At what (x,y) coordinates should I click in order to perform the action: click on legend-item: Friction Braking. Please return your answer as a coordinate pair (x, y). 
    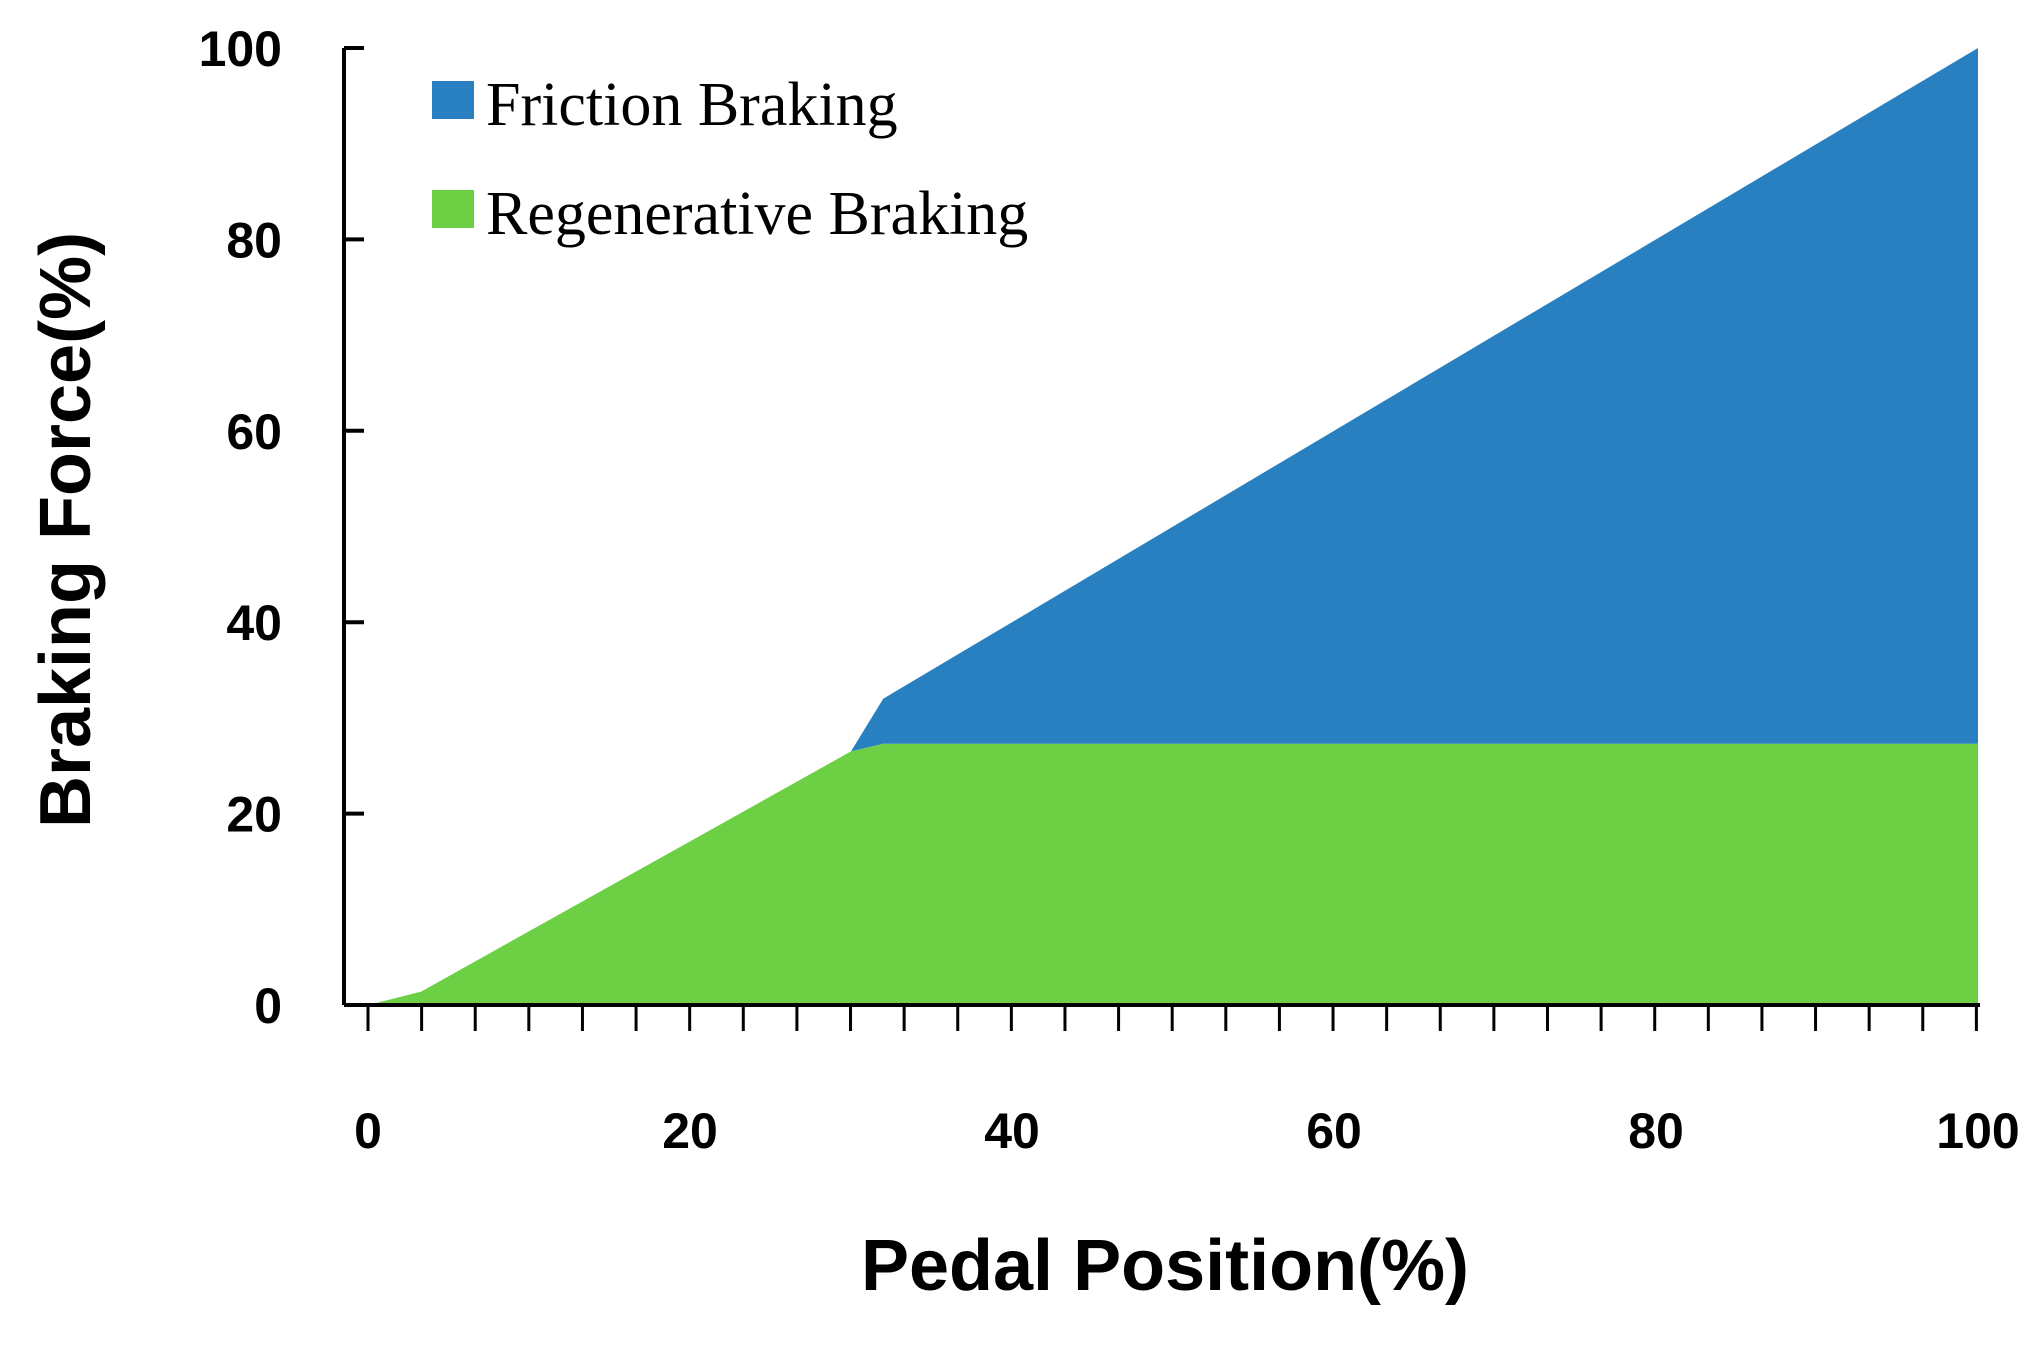
    Looking at the image, I should click on (665, 105).